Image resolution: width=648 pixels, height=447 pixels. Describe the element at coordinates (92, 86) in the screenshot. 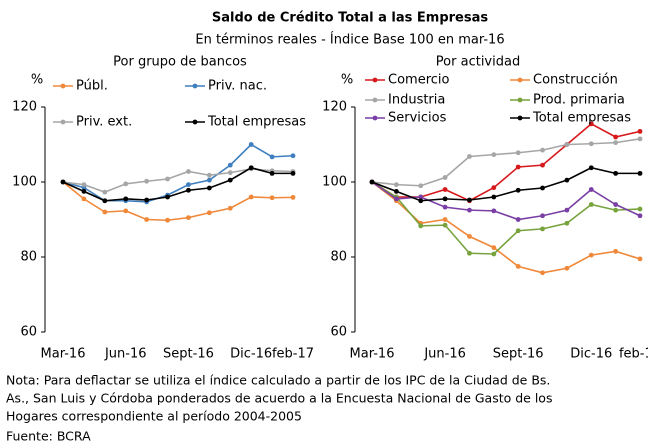

I see `legend-label: Públ.` at that location.